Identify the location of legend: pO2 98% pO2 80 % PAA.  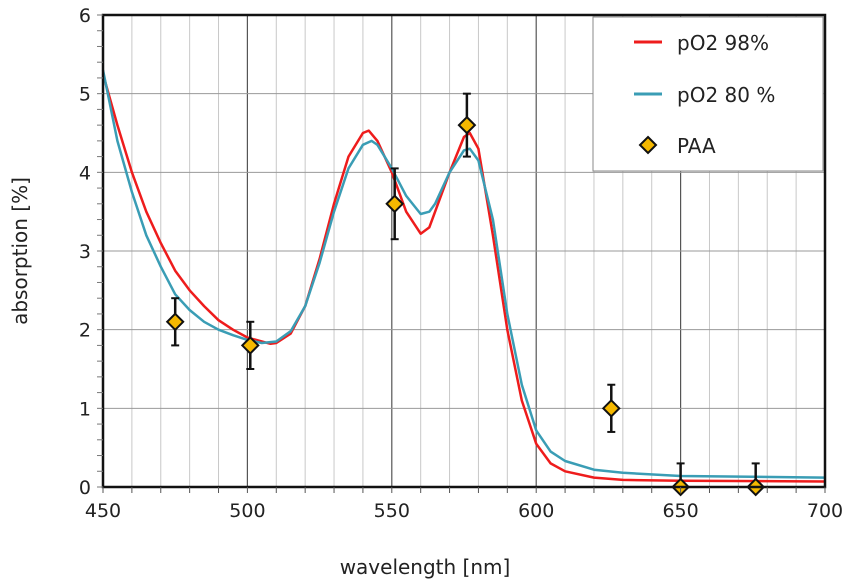
(708, 94).